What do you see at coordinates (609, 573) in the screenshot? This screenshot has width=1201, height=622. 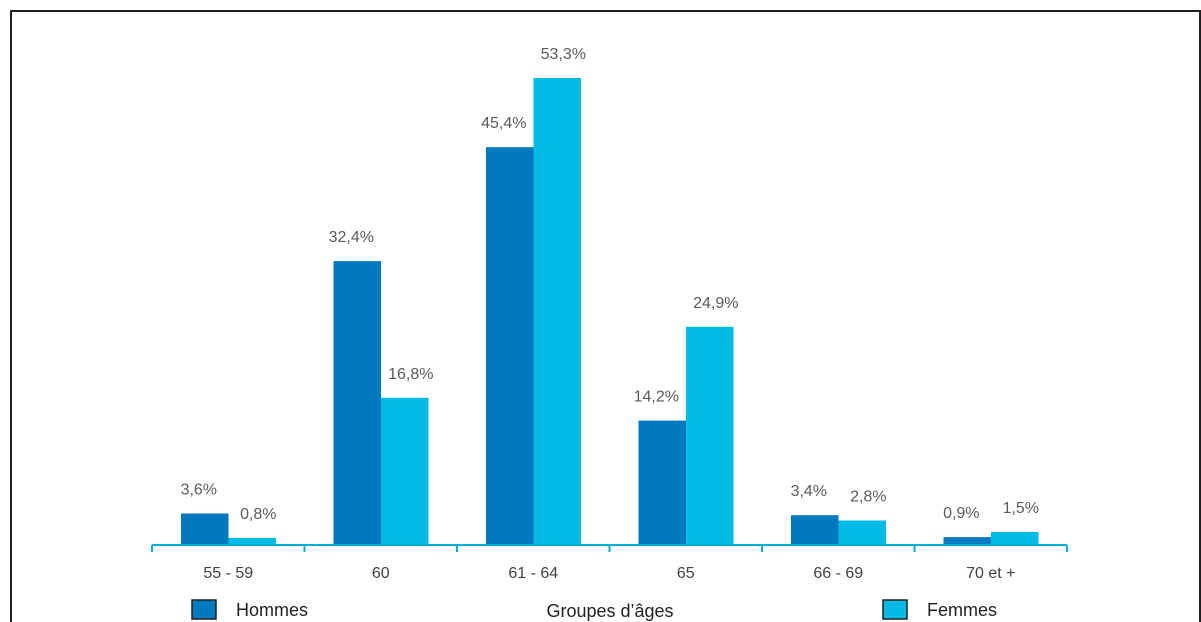 I see `x-tick-labels: 55 - 59 60 61 - 64 65 66 - 69 70 et +` at bounding box center [609, 573].